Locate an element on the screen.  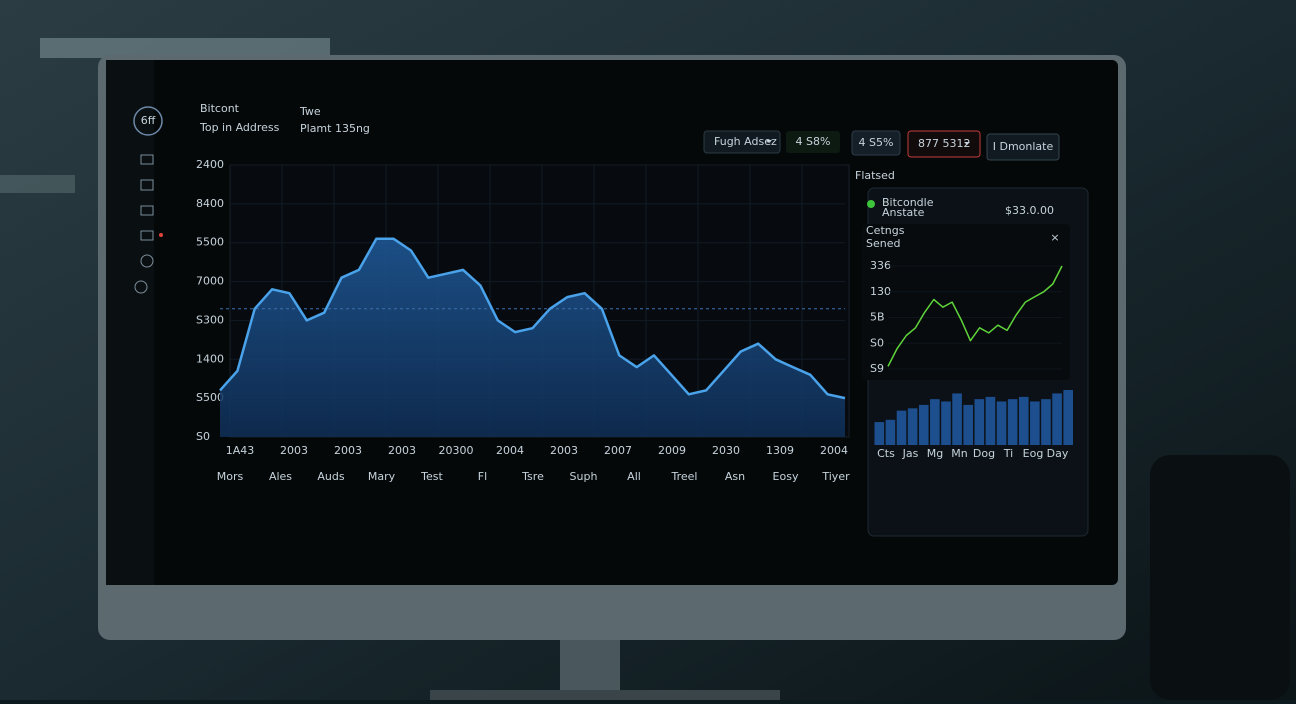
y-tick-label: 2400 is located at coordinates (210, 164).